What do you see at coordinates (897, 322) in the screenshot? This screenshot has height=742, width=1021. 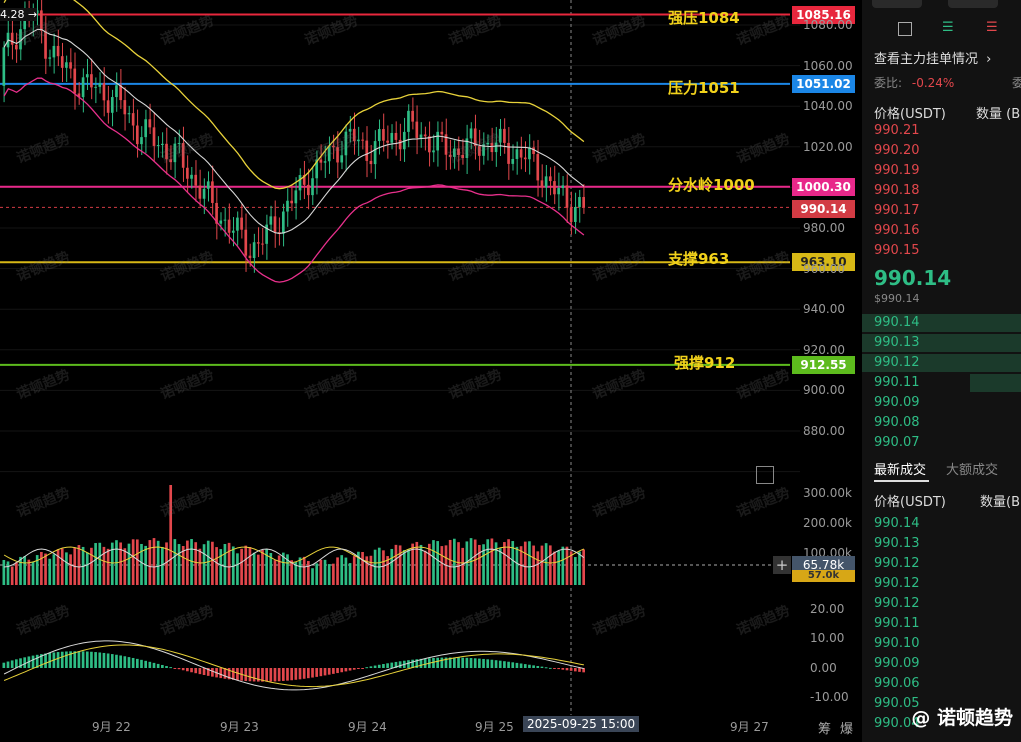 I see `row-price: 990.14` at bounding box center [897, 322].